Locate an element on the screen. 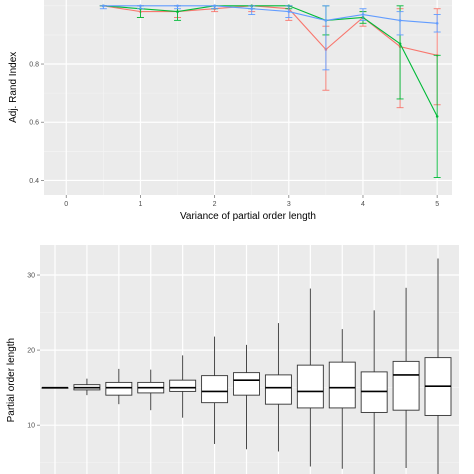  y-tick-label: 30 is located at coordinates (31, 276).